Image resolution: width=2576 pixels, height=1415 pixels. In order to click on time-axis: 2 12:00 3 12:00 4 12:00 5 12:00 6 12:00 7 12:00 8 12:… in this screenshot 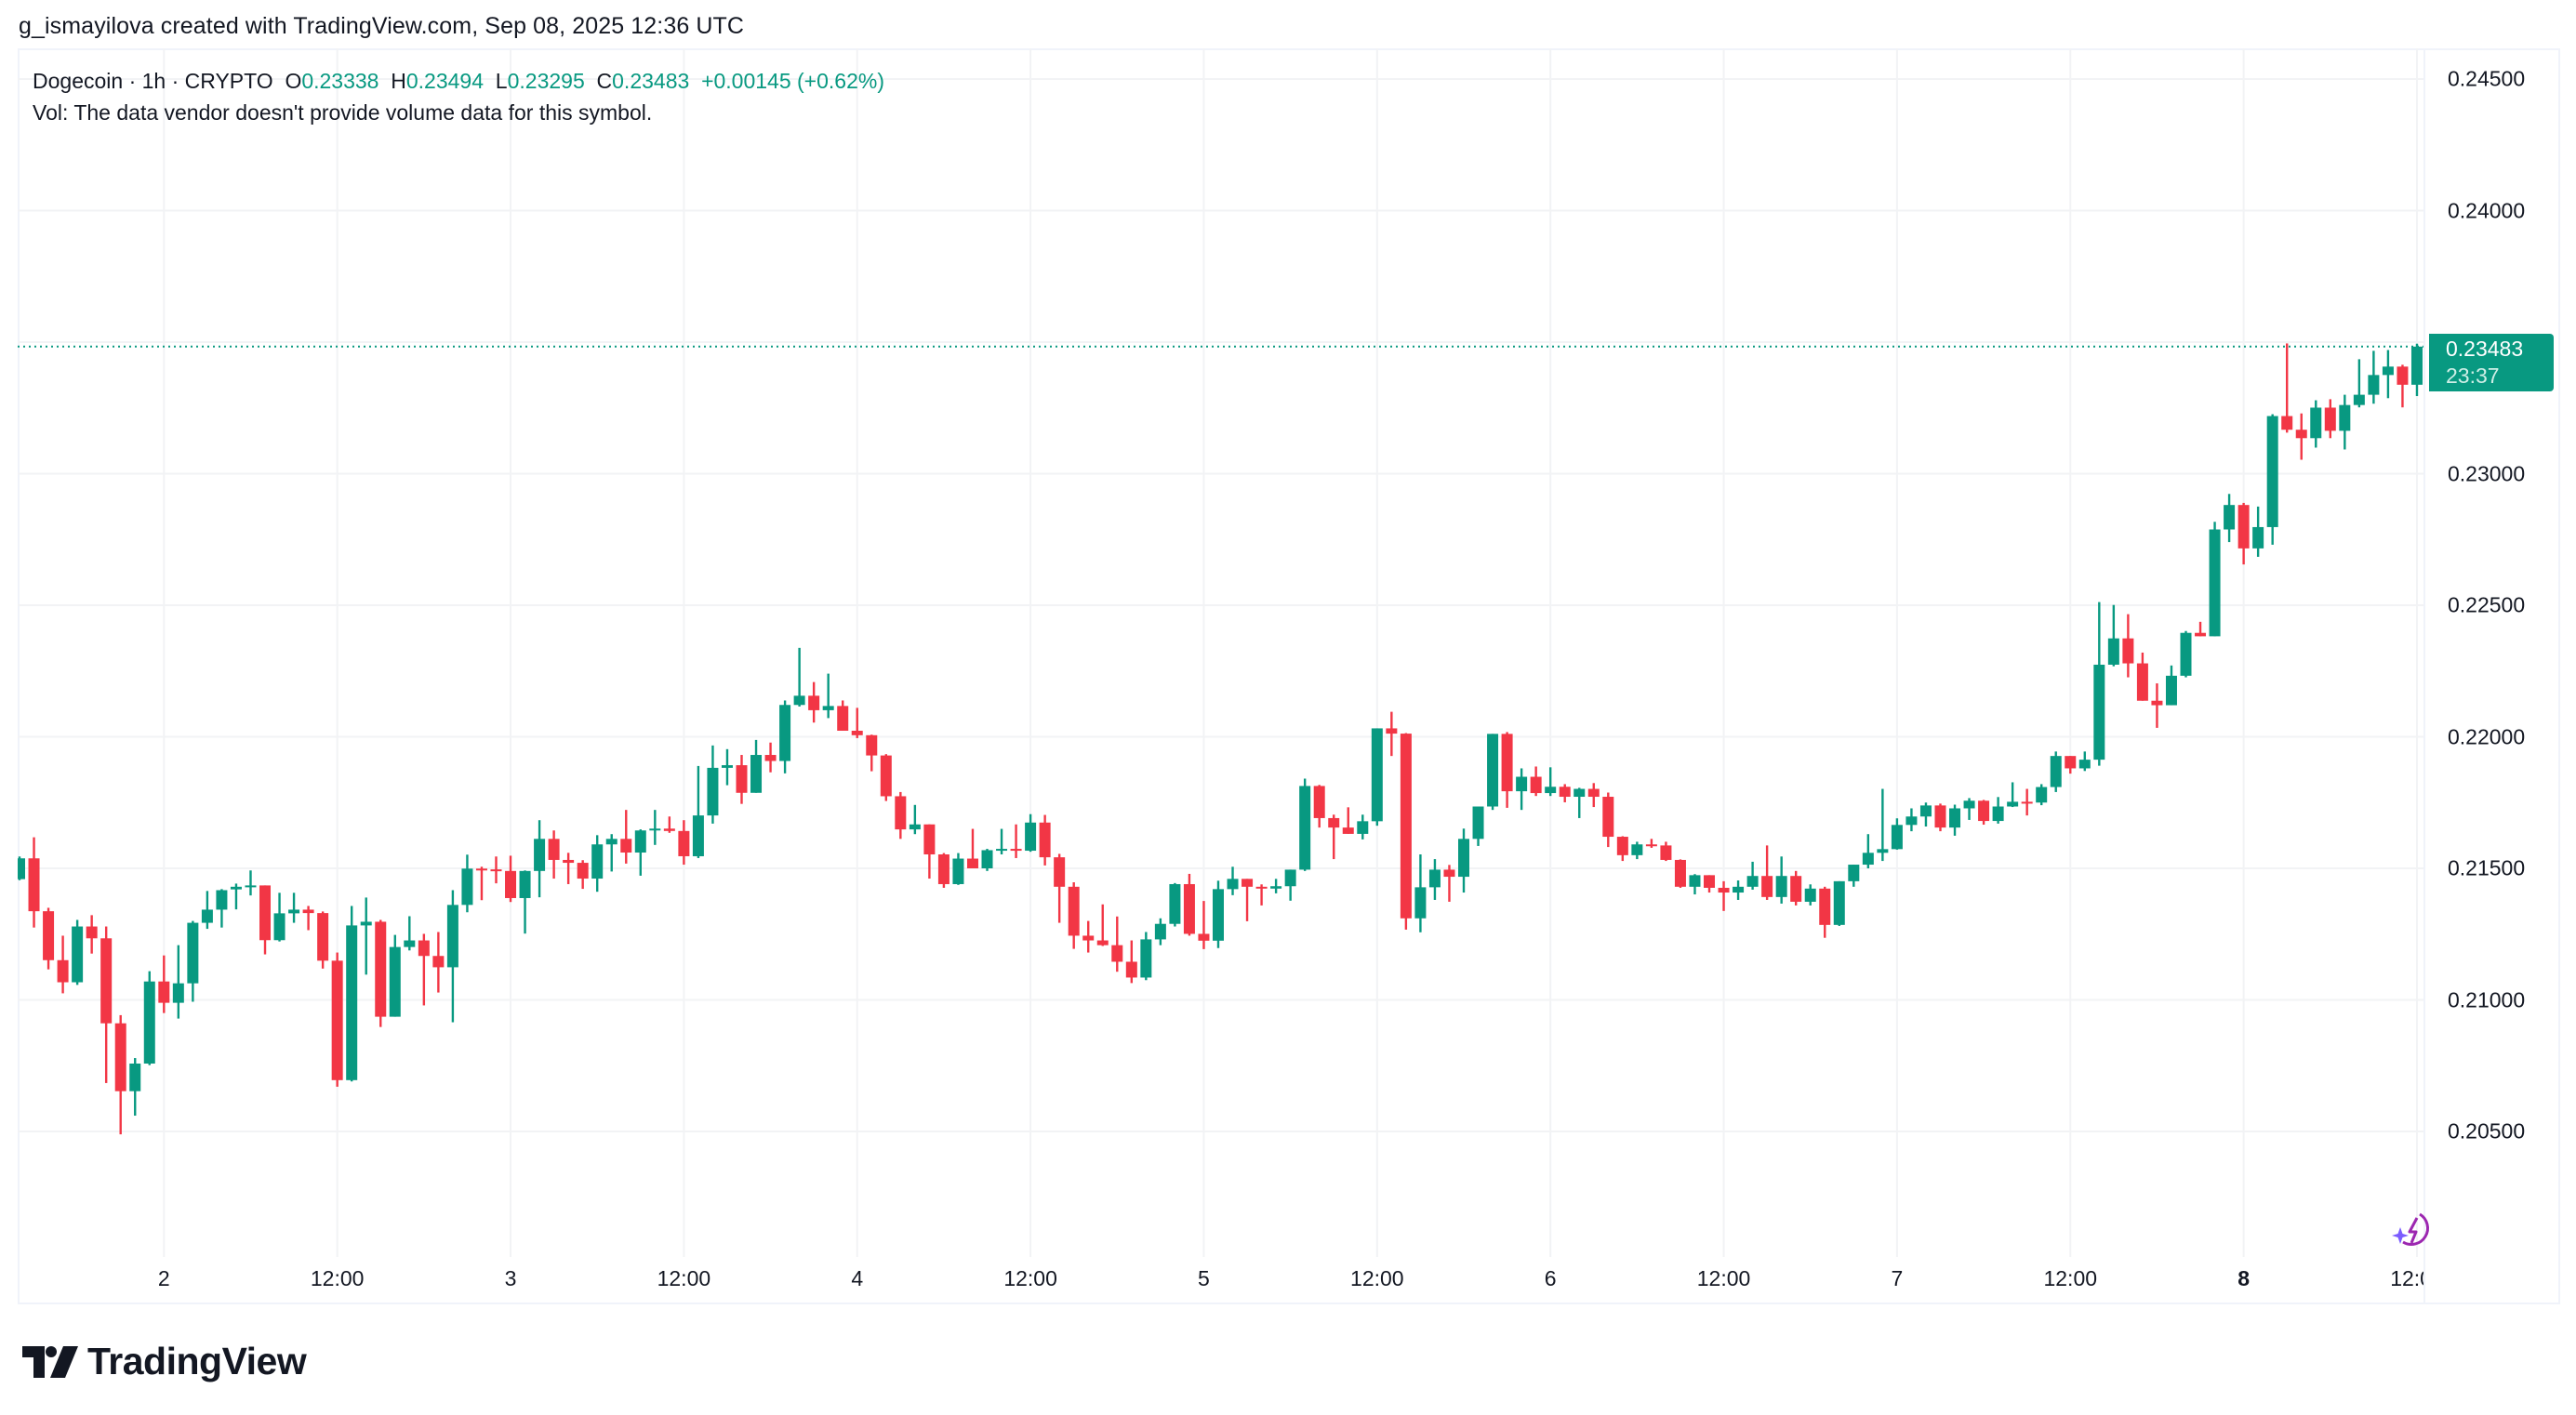, I will do `click(1220, 1283)`.